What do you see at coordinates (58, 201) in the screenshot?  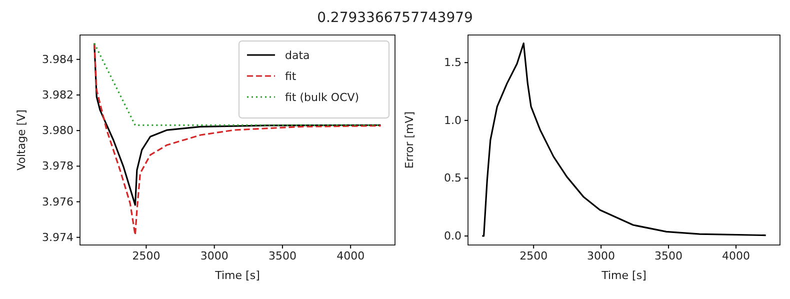 I see `y-tick-label: 3.976` at bounding box center [58, 201].